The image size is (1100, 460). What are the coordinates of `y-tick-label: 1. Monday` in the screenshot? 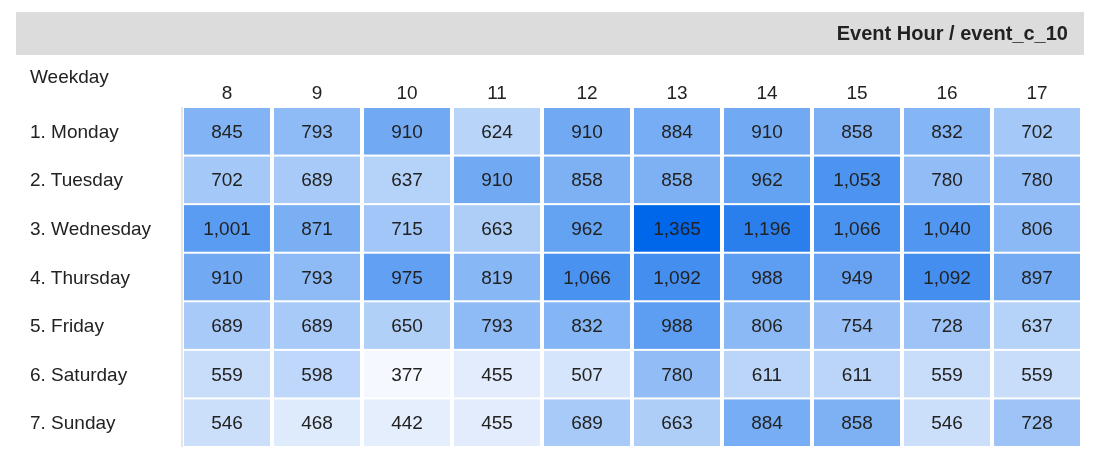 It's located at (75, 131).